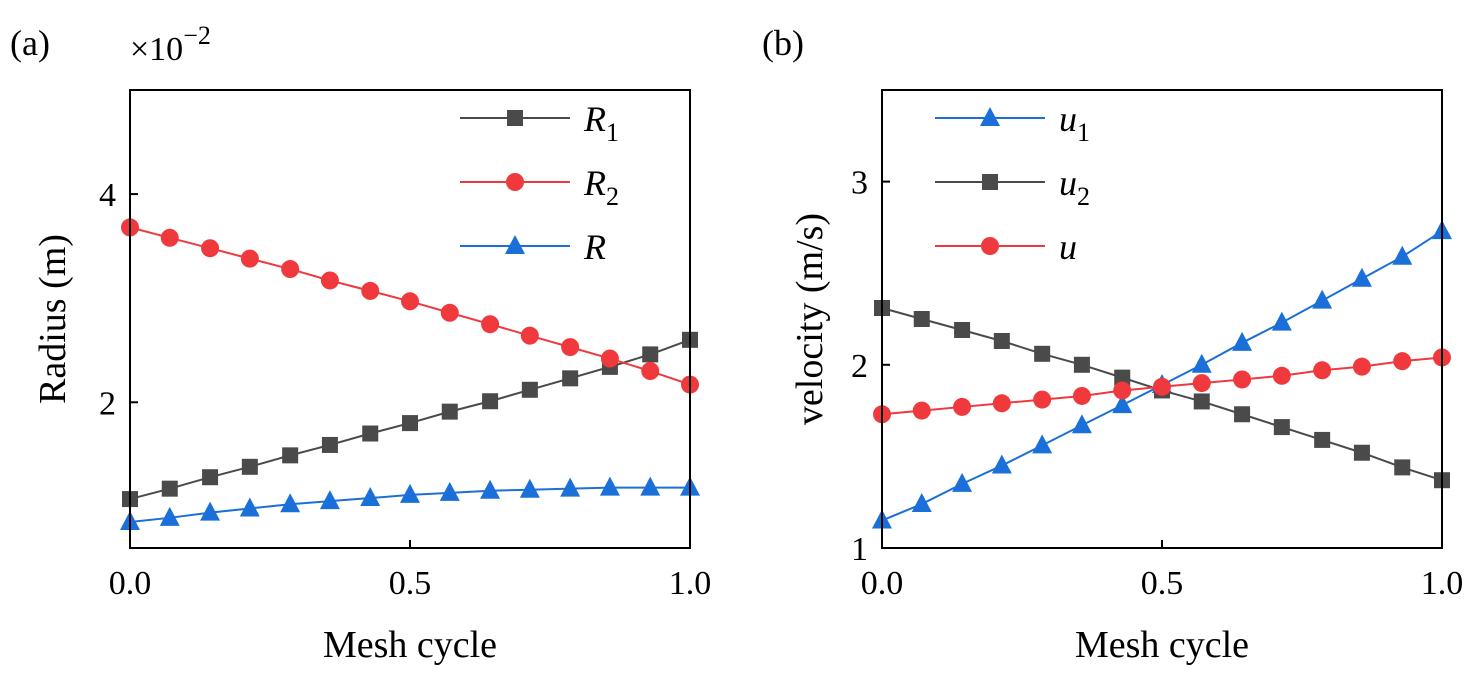 This screenshot has width=1483, height=684. Describe the element at coordinates (601, 187) in the screenshot. I see `legend-label-R2: R2` at that location.